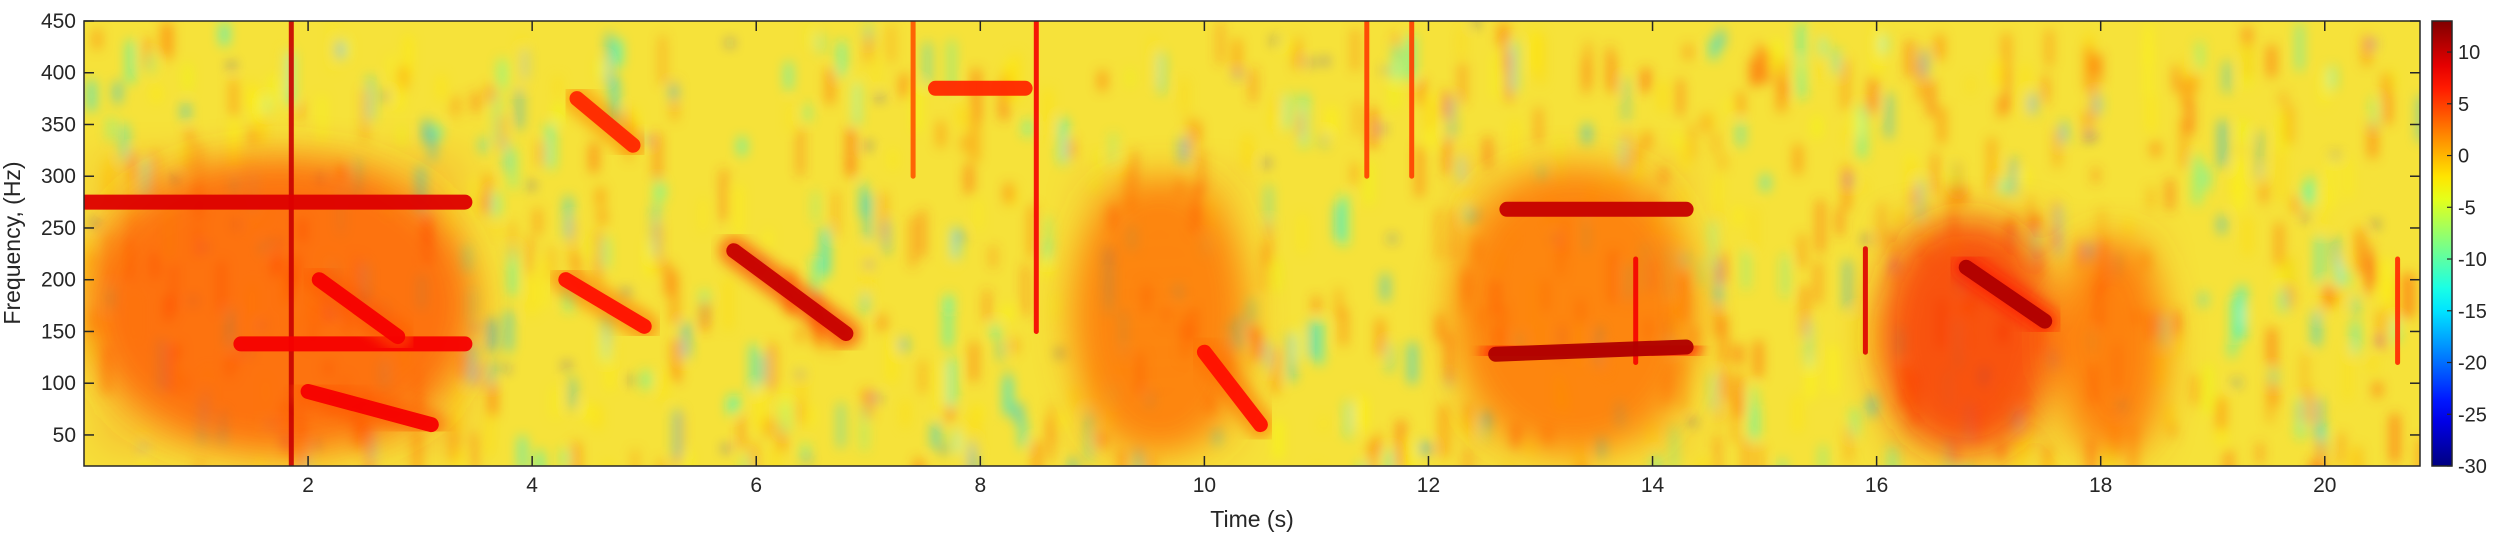 This screenshot has height=539, width=2500. I want to click on x-tick-label: 14, so click(1653, 485).